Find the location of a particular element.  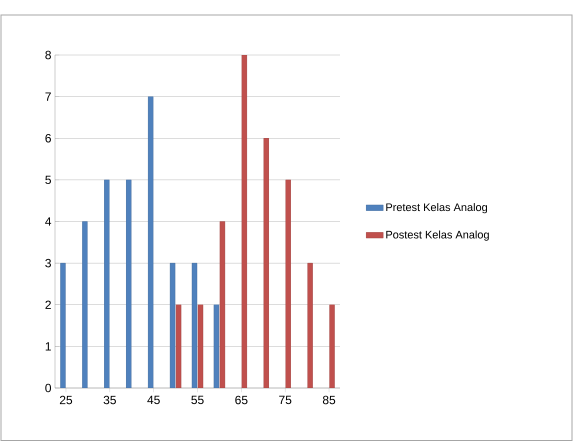

legend-label: Pretest Kelas Analog is located at coordinates (437, 208).